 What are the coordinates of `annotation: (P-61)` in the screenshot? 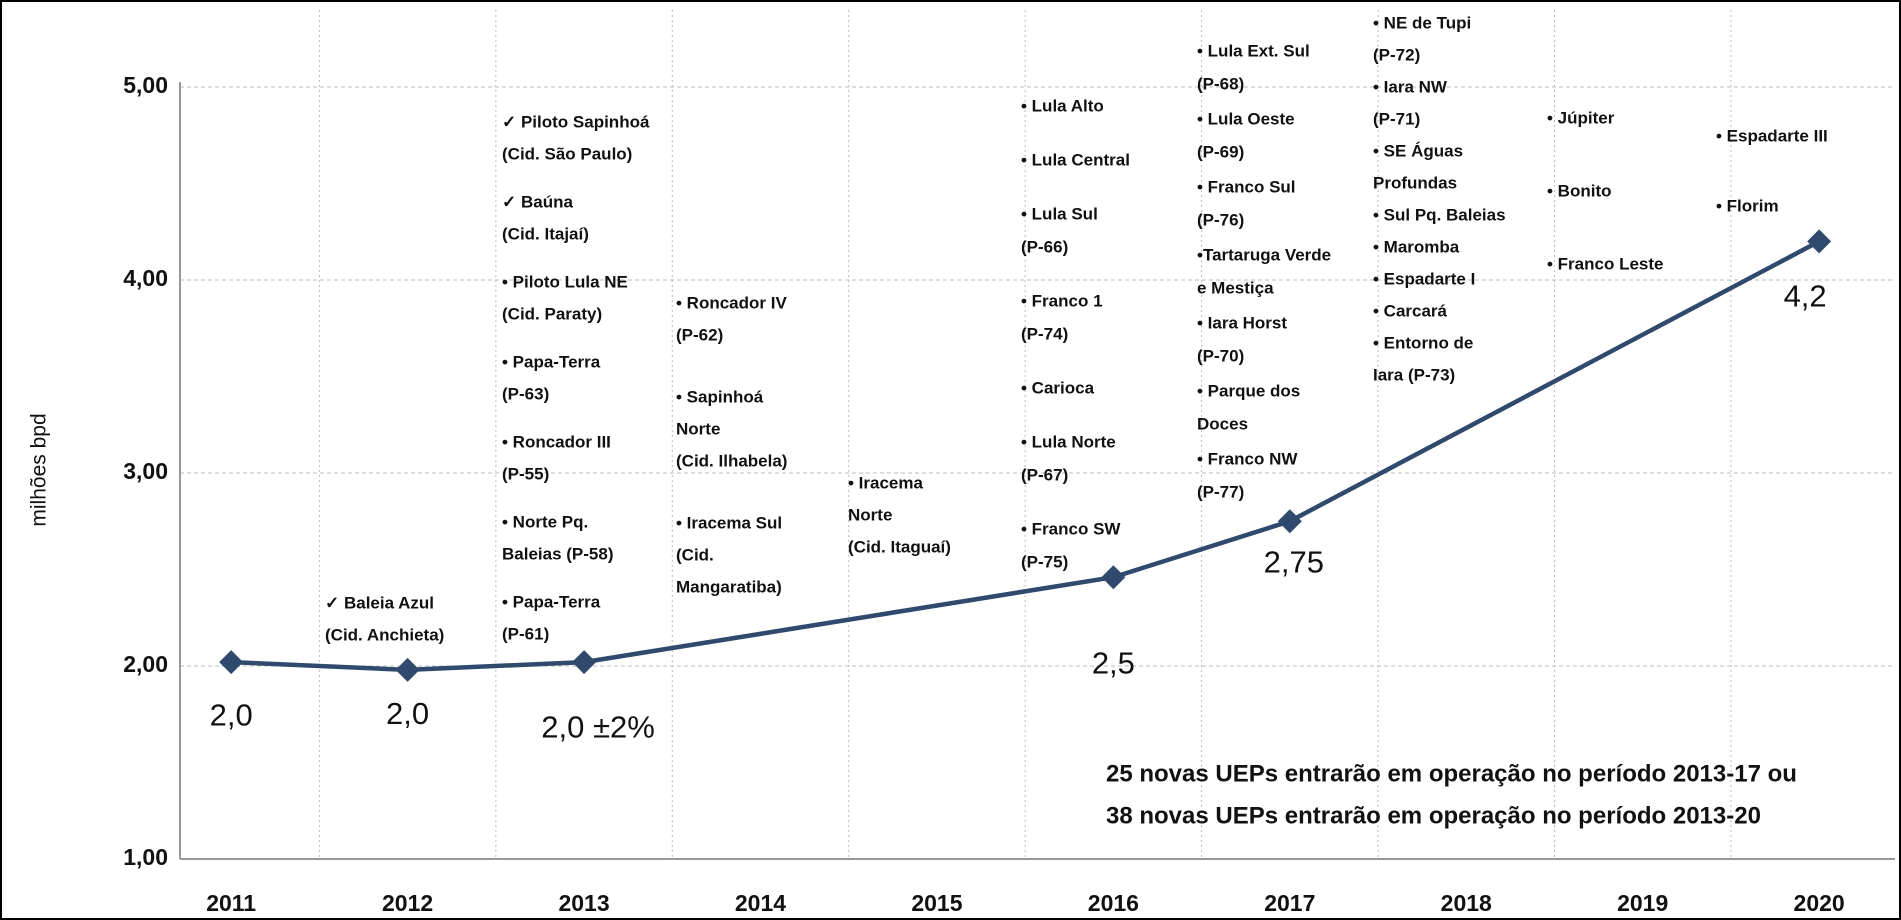 It's located at (525, 633).